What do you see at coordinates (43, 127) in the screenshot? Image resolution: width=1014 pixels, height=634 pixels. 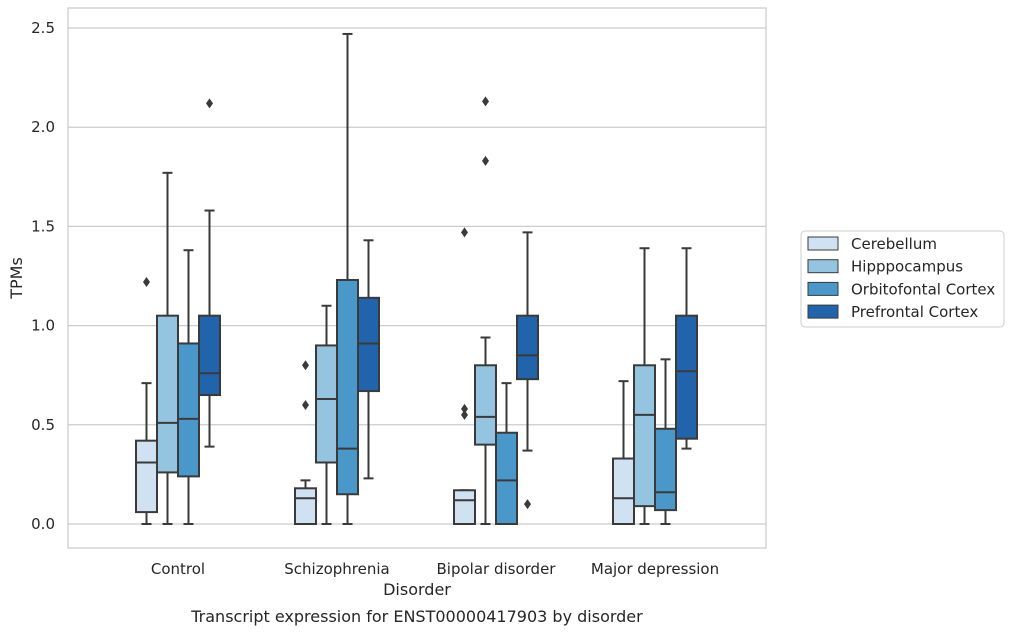 I see `y-tick-label: 2.0` at bounding box center [43, 127].